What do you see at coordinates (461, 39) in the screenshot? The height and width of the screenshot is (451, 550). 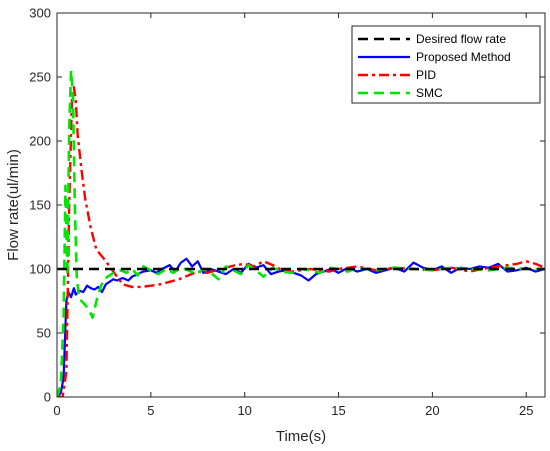 I see `legend-label: Desired flow rate` at bounding box center [461, 39].